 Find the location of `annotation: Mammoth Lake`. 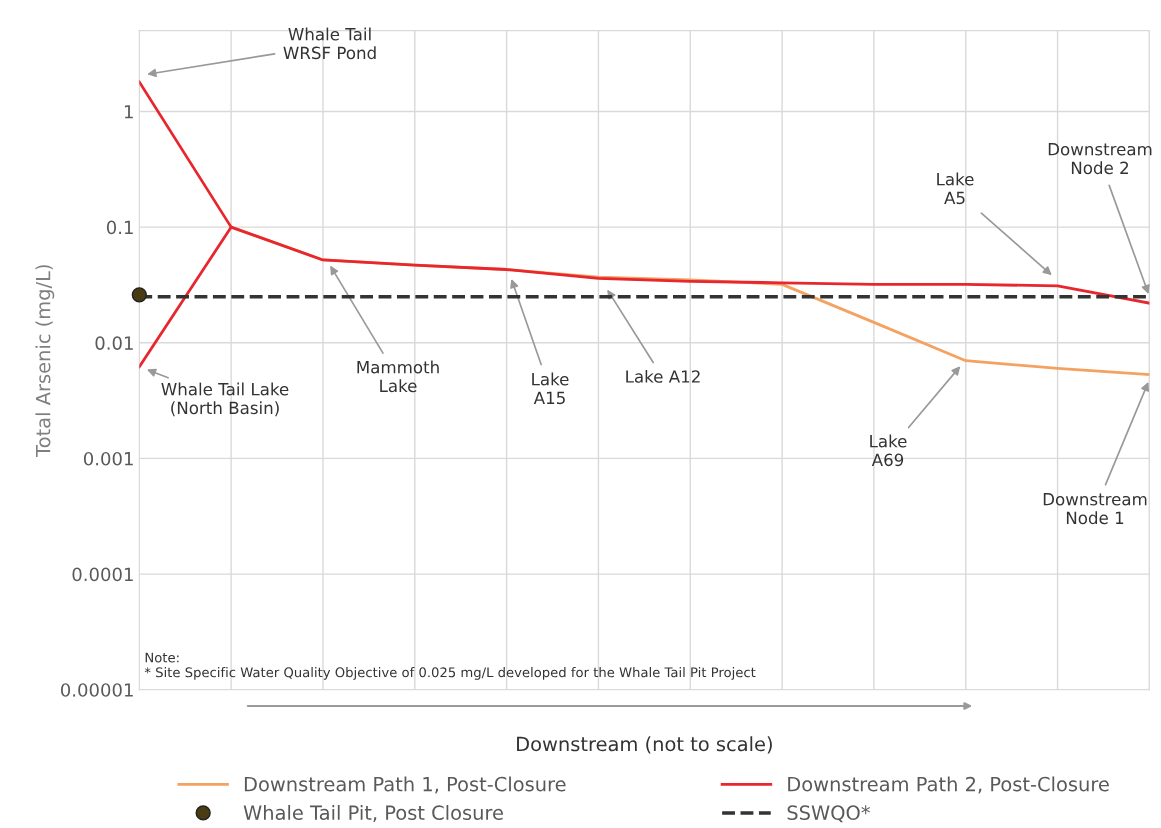

annotation: Mammoth Lake is located at coordinates (398, 376).